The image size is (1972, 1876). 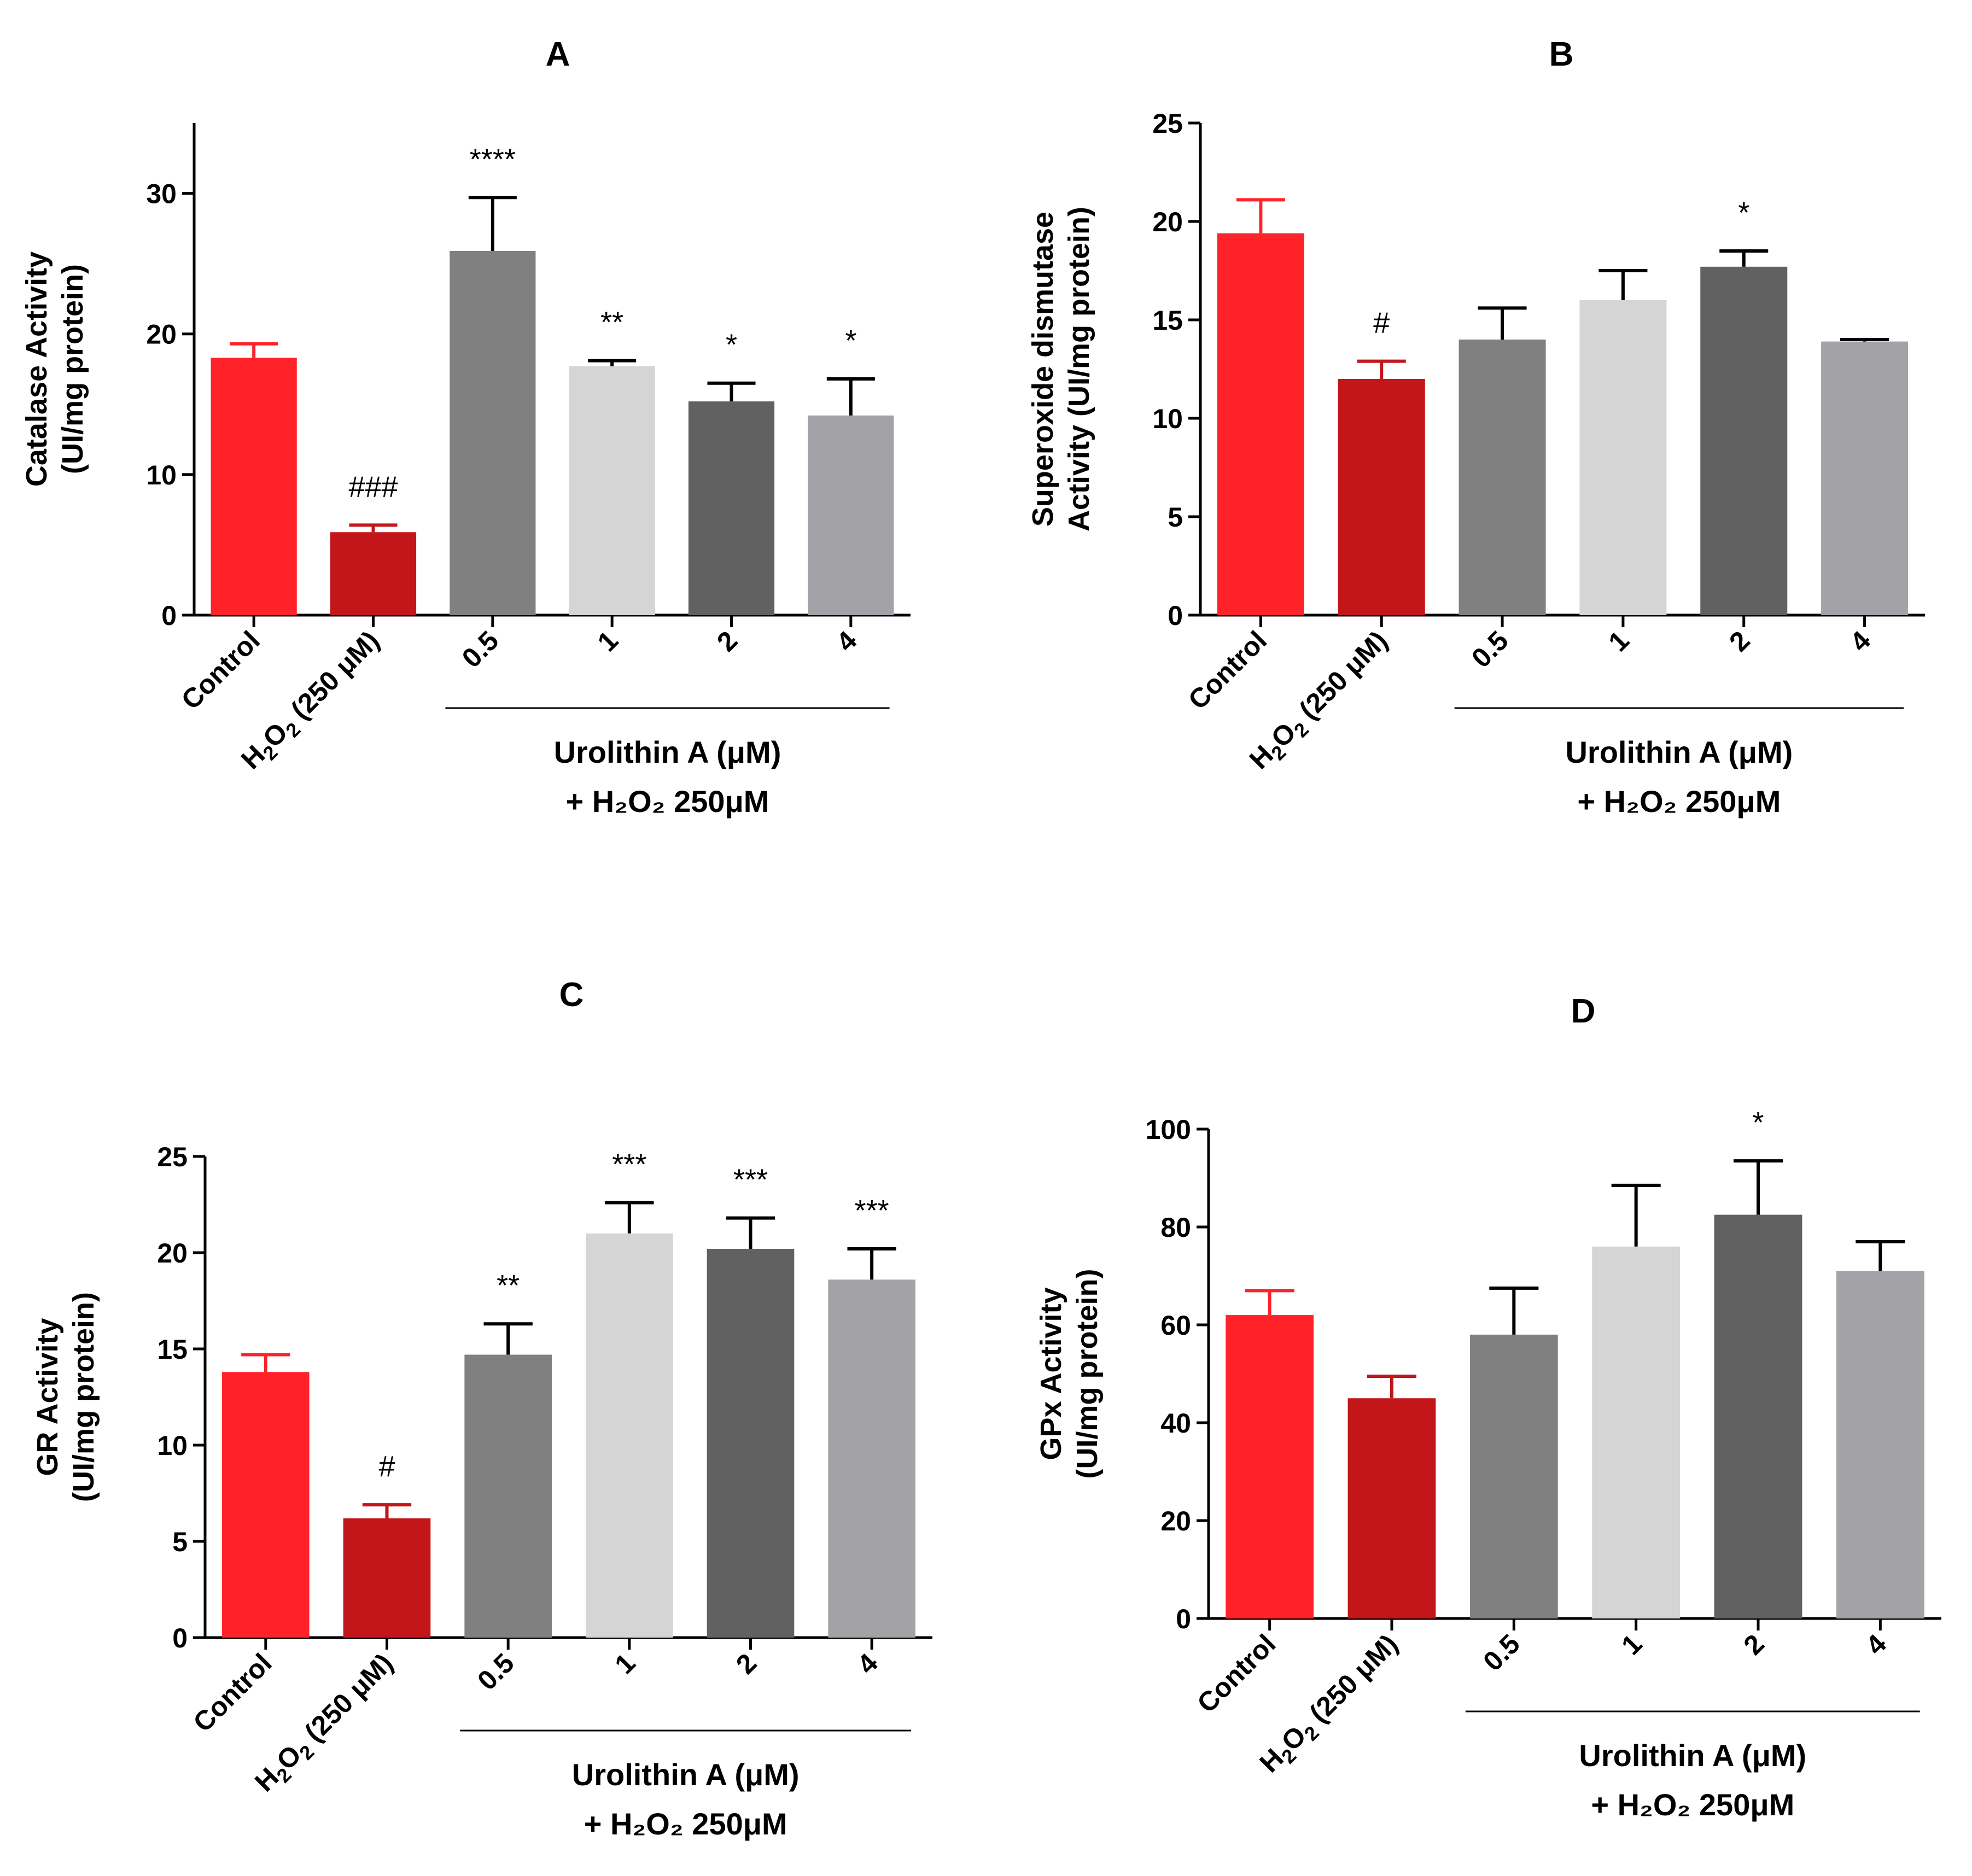 What do you see at coordinates (36, 369) in the screenshot?
I see `y-axis-label-line-0: Catalase Activity` at bounding box center [36, 369].